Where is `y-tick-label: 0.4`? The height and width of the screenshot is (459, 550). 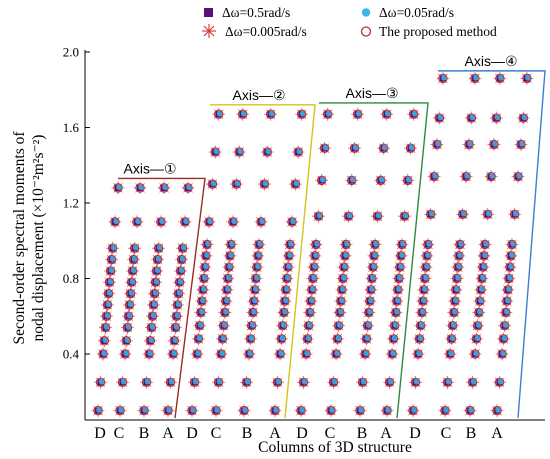 y-tick-label: 0.4 is located at coordinates (71, 354).